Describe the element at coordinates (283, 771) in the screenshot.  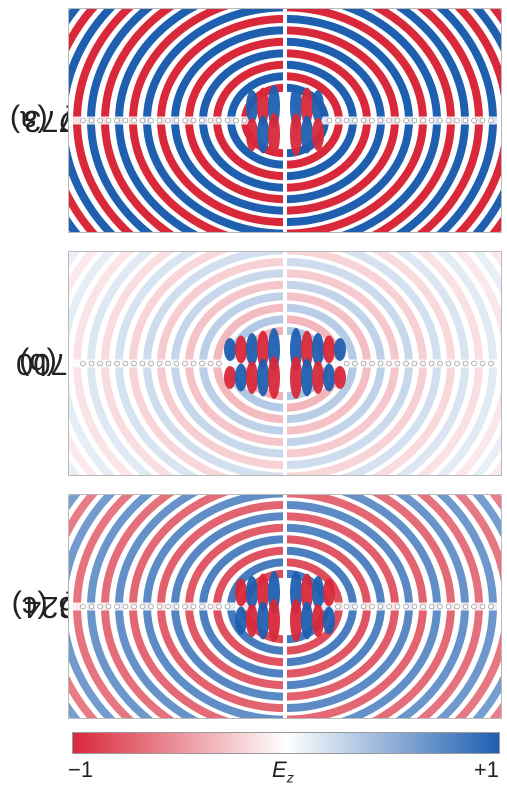
I see `colorbar-field-label: Ez` at that location.